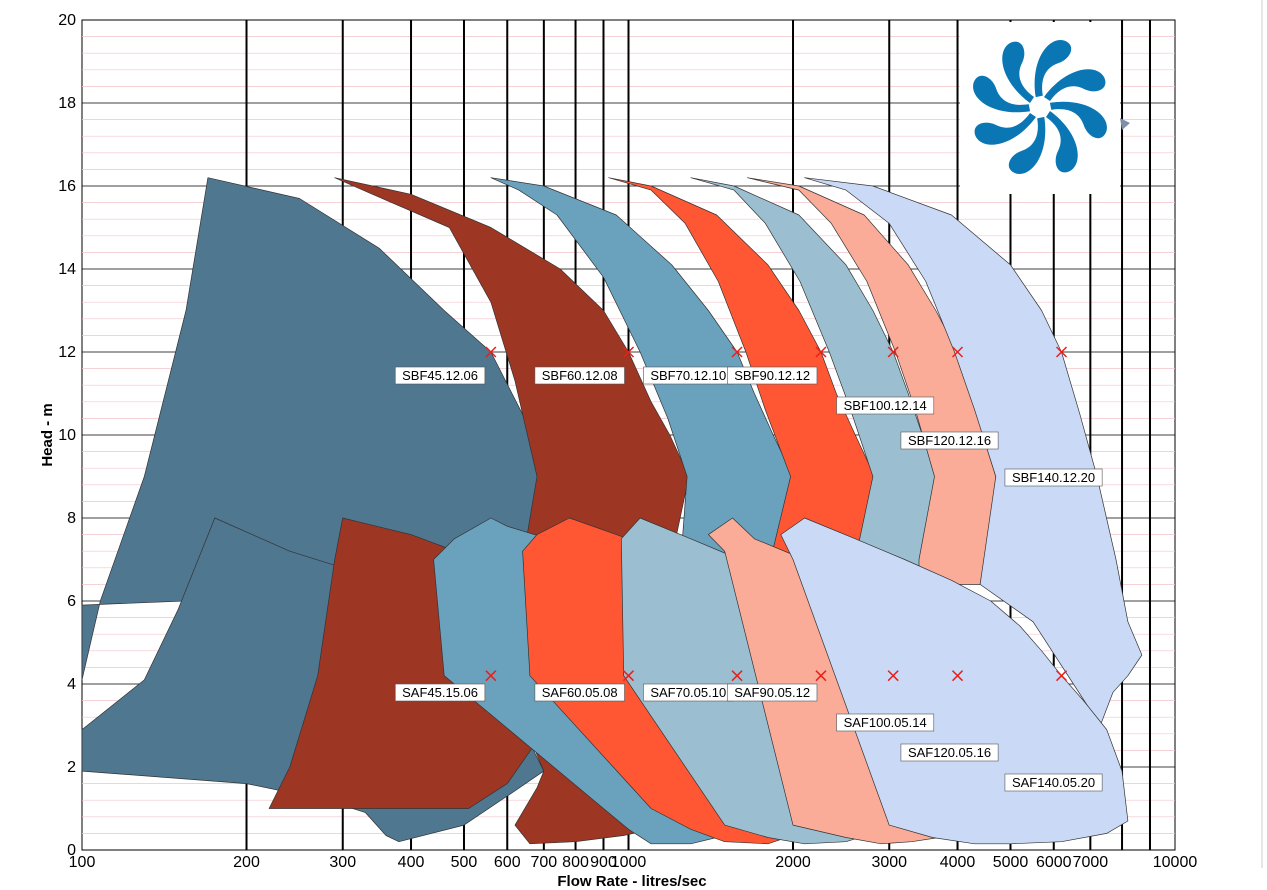  I want to click on y-tick-label: 12, so click(67, 352).